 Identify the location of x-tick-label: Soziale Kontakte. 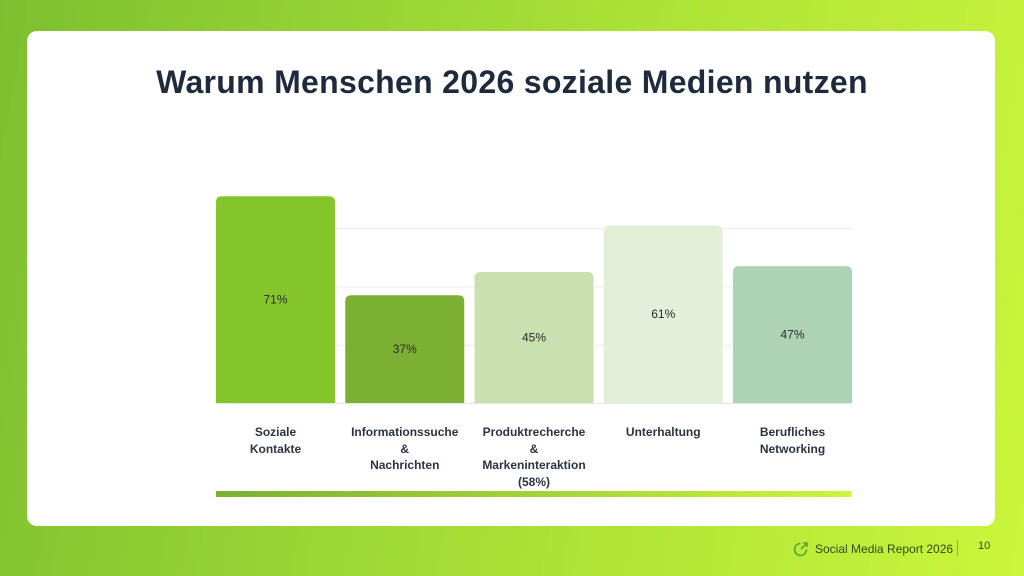
(275, 440).